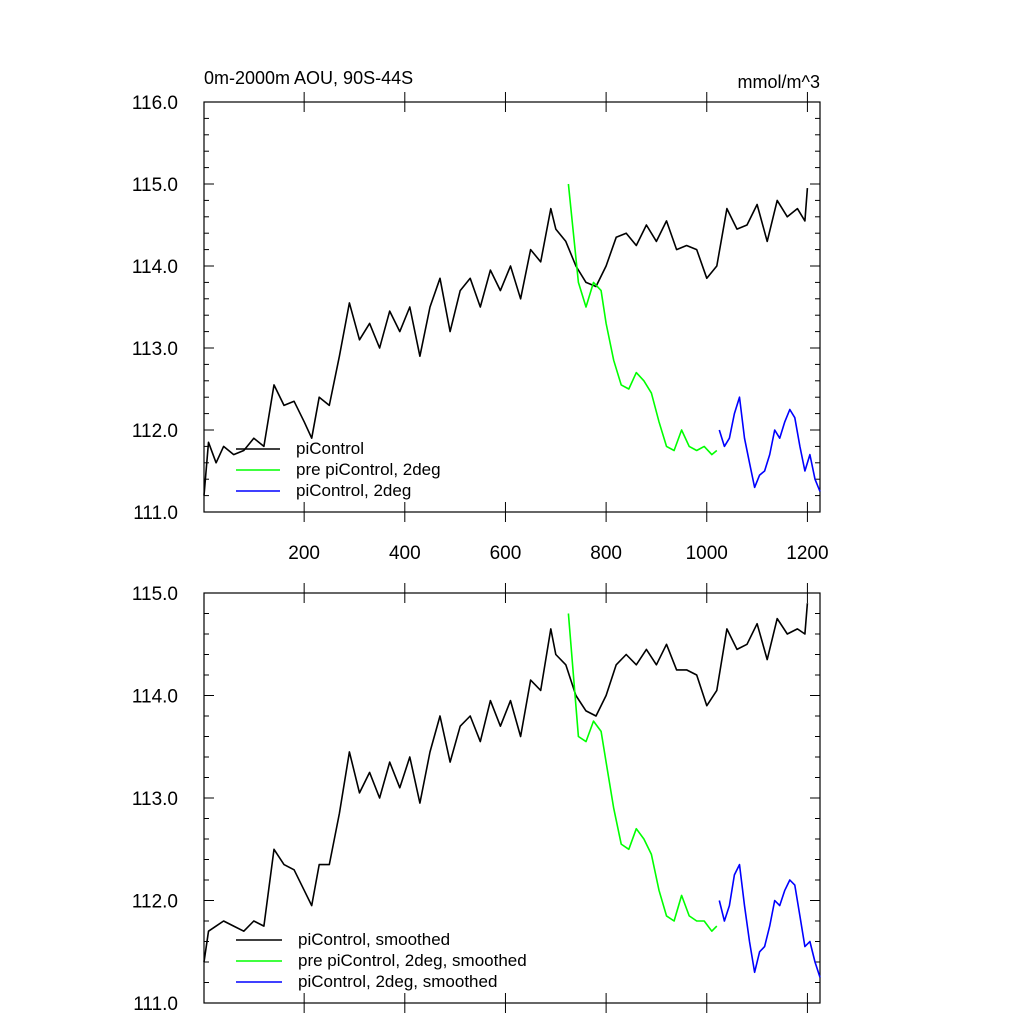  I want to click on legend-label: pre piControl, 2deg, smoothed, so click(412, 960).